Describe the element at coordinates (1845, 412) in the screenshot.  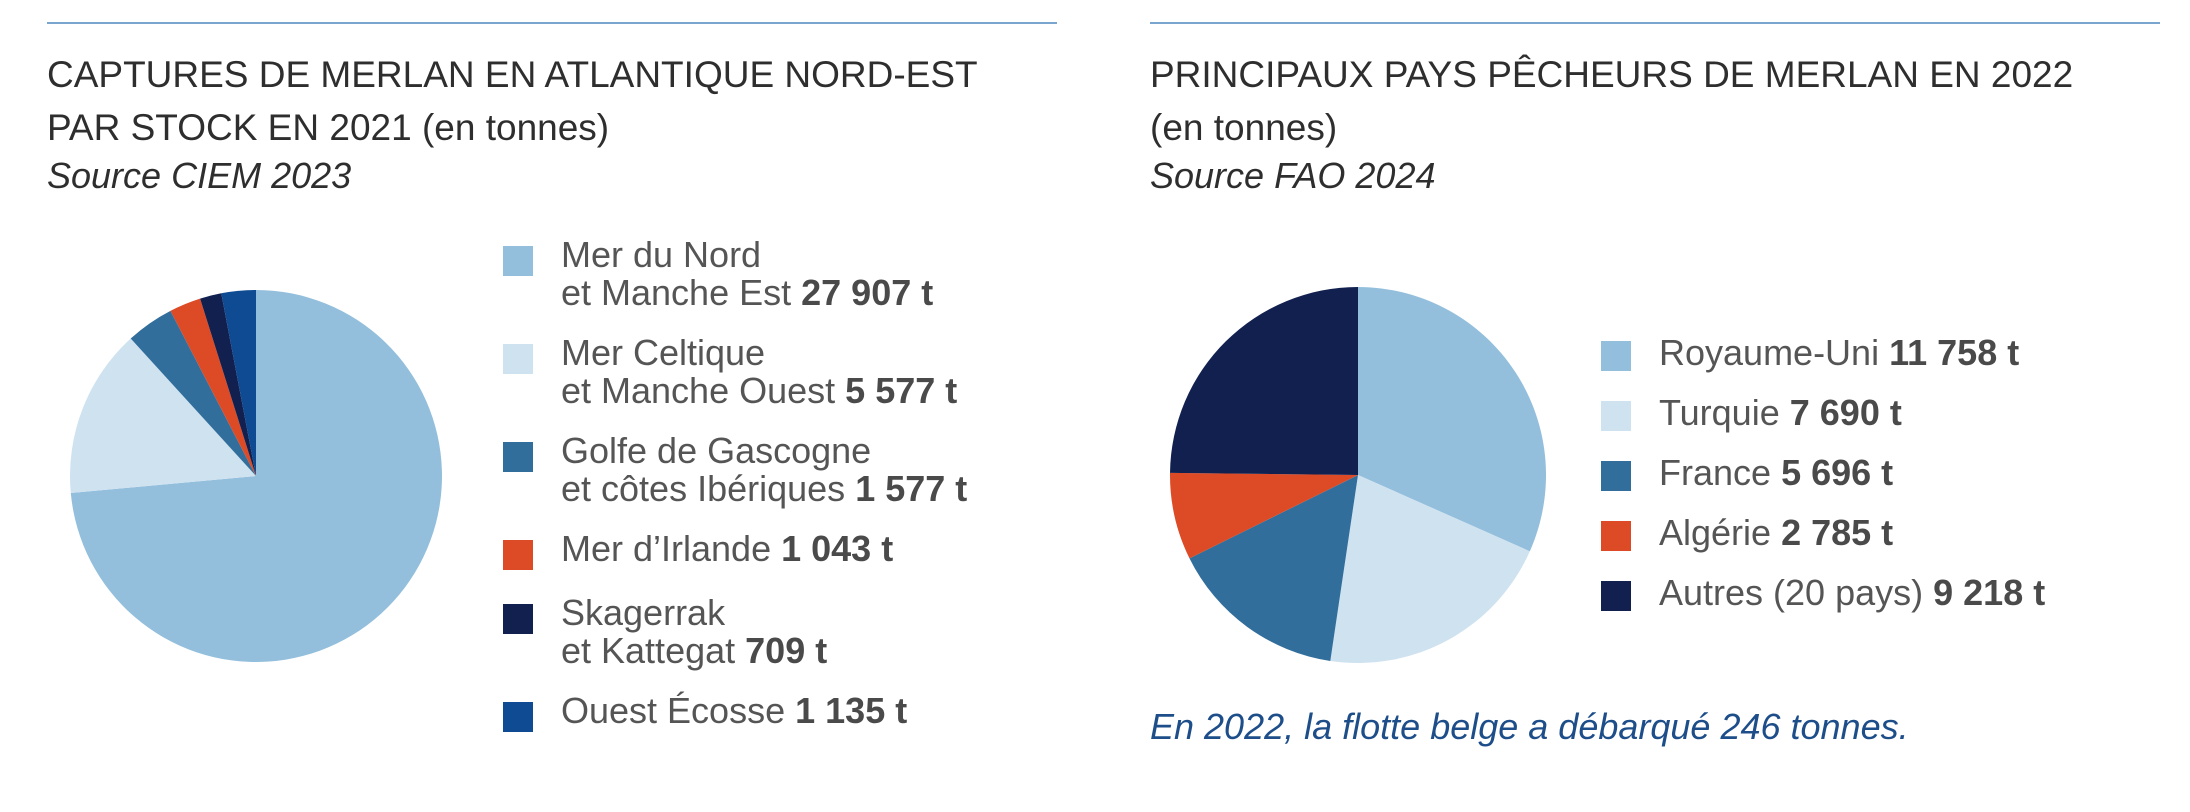
I see `right-legend-value: 7 690 t` at that location.